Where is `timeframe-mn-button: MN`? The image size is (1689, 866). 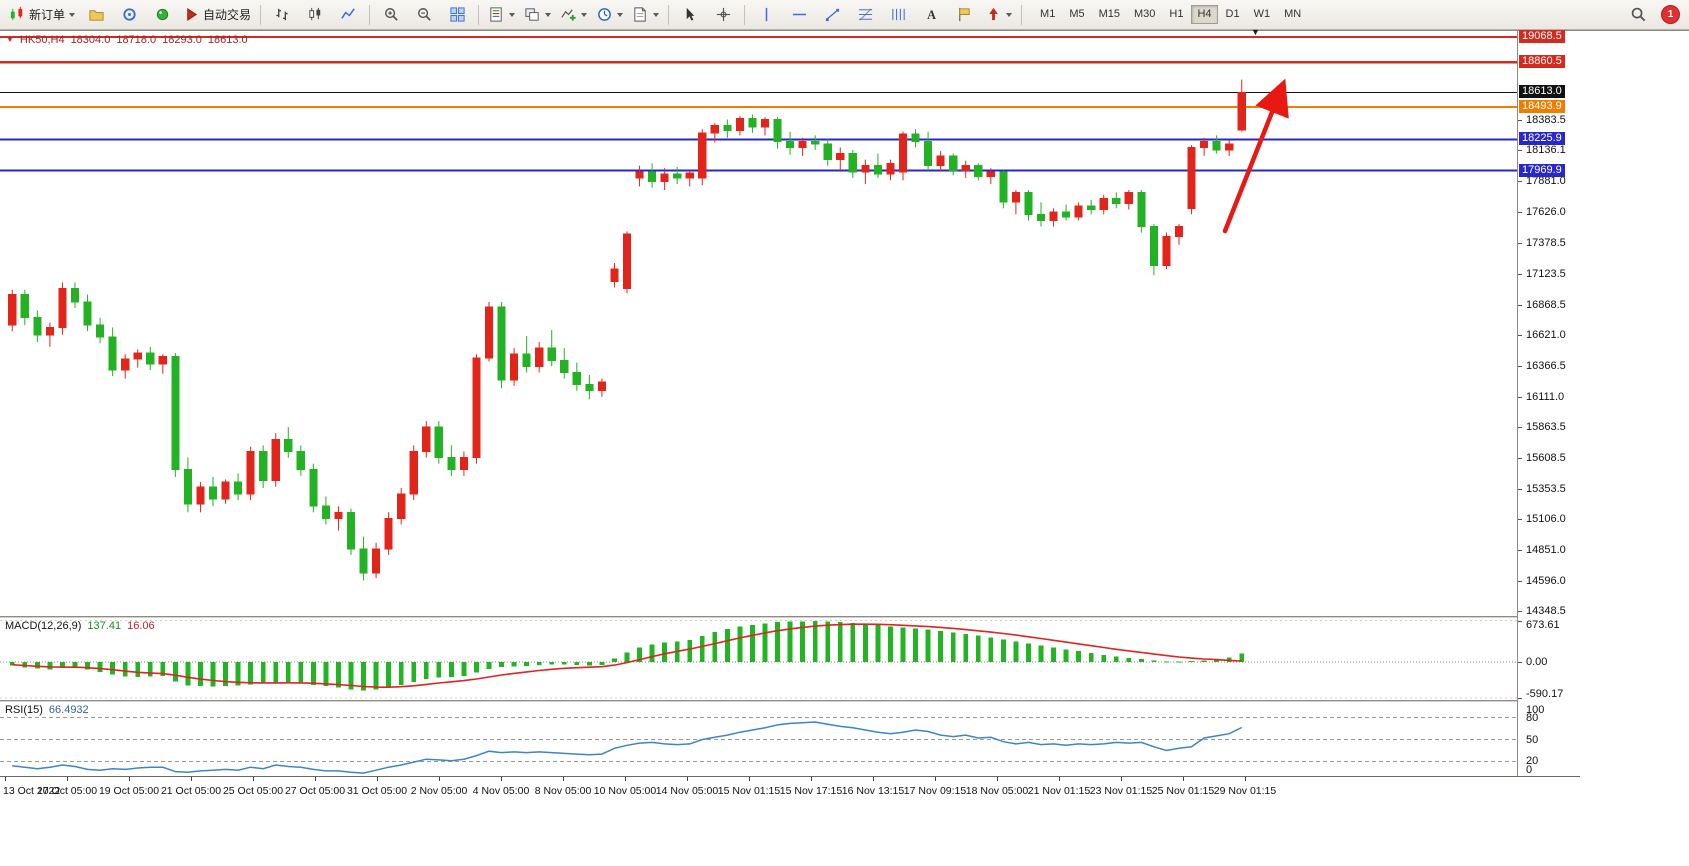 timeframe-mn-button: MN is located at coordinates (1293, 14).